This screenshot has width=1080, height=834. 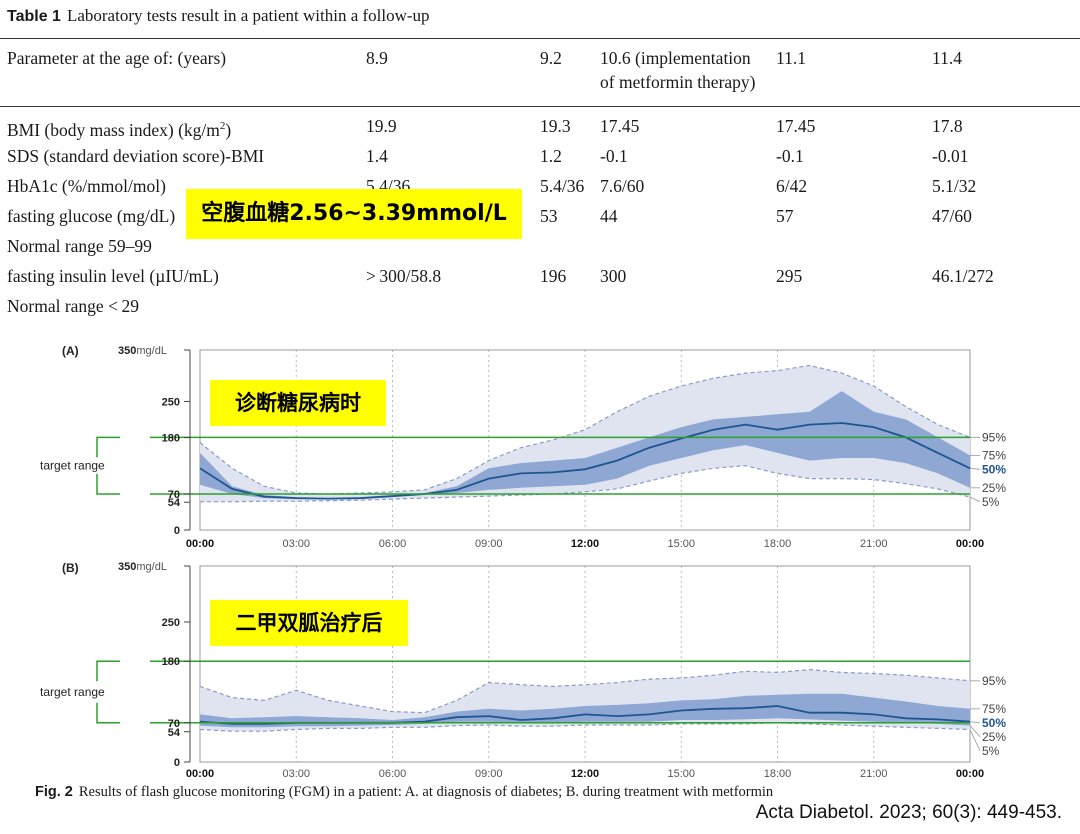 I want to click on header-age-3-cont: of metformin therapy), so click(x=678, y=82).